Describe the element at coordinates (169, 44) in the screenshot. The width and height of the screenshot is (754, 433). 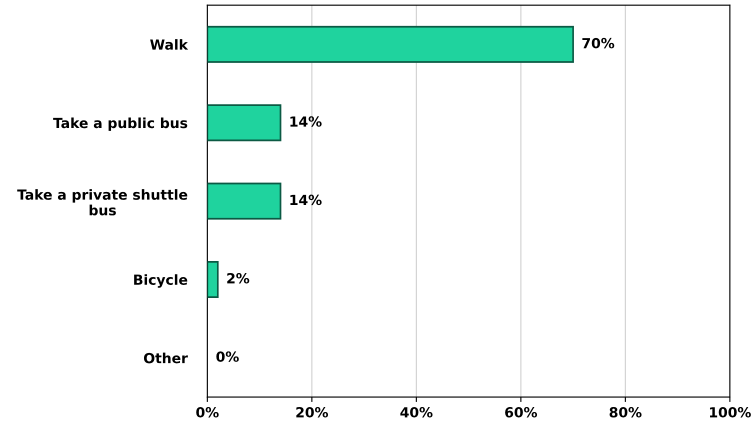
I see `y-tick-label: Walk` at that location.